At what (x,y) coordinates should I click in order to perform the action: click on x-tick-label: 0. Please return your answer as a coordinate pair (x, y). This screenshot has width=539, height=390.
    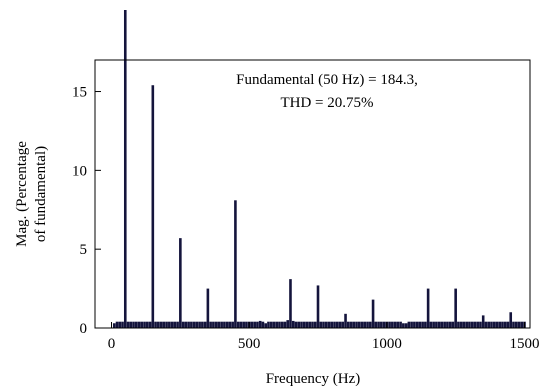
    Looking at the image, I should click on (112, 344).